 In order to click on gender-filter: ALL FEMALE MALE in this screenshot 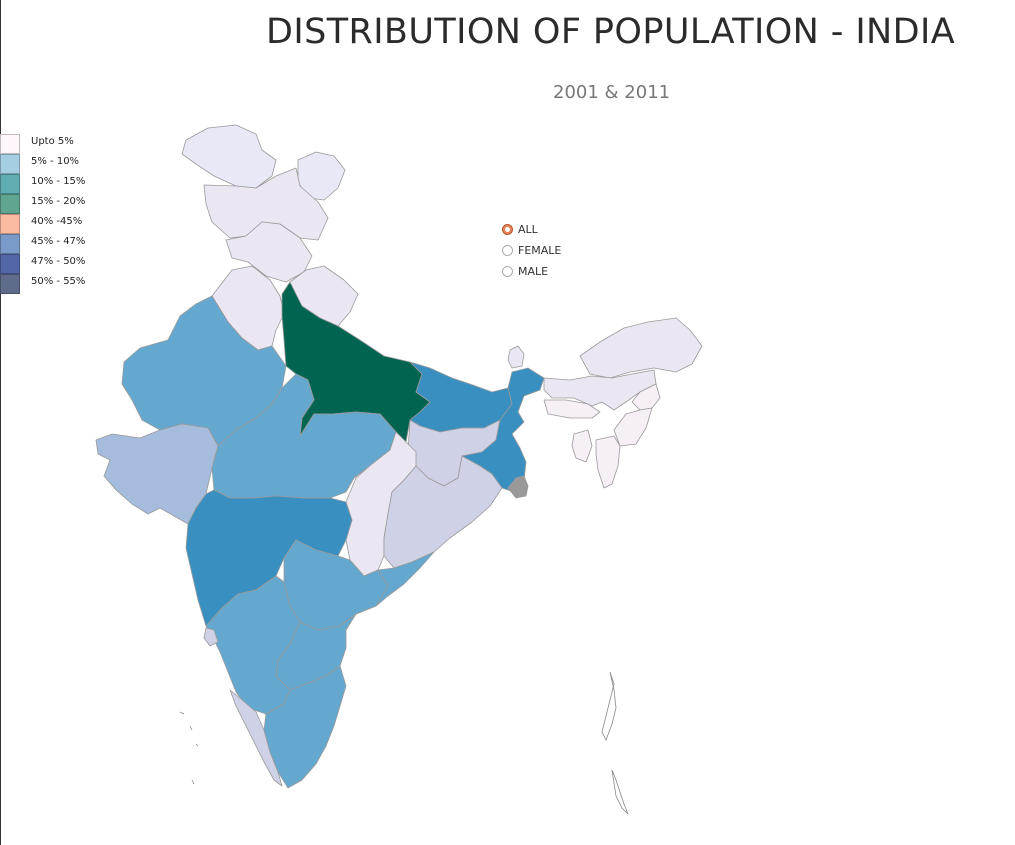, I will do `click(531, 250)`.